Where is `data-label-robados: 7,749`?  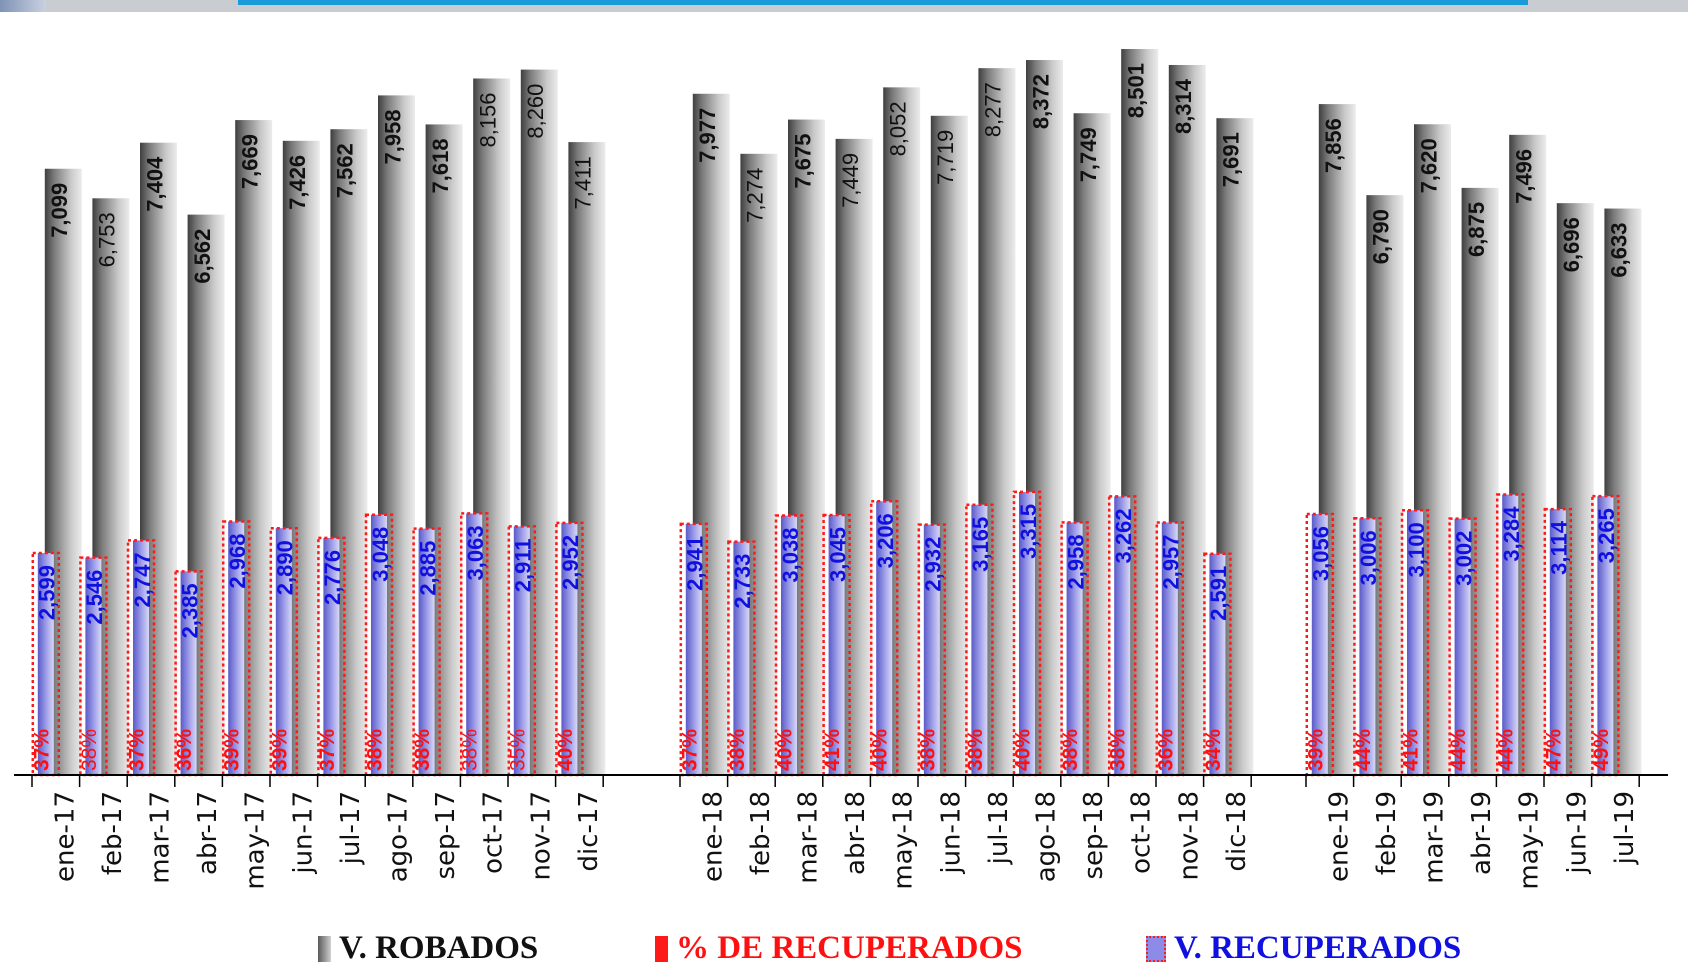
data-label-robados: 7,749 is located at coordinates (1088, 154).